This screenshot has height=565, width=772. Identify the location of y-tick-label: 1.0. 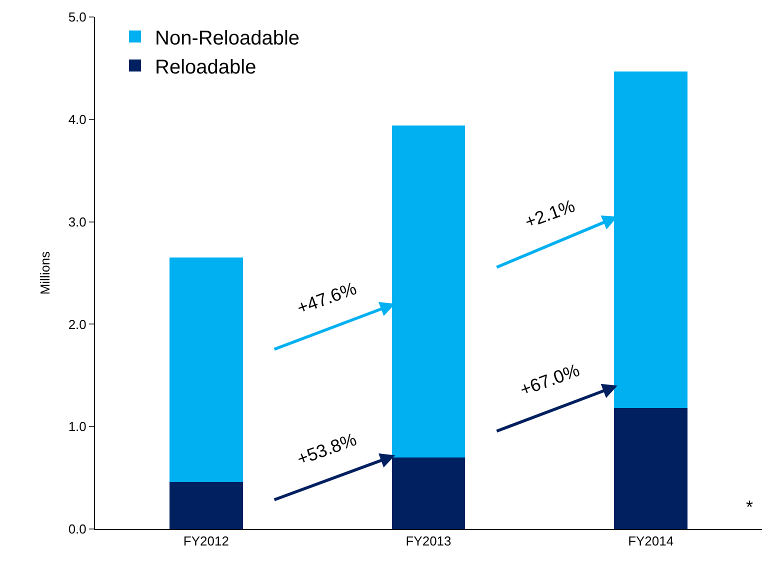
(77, 426).